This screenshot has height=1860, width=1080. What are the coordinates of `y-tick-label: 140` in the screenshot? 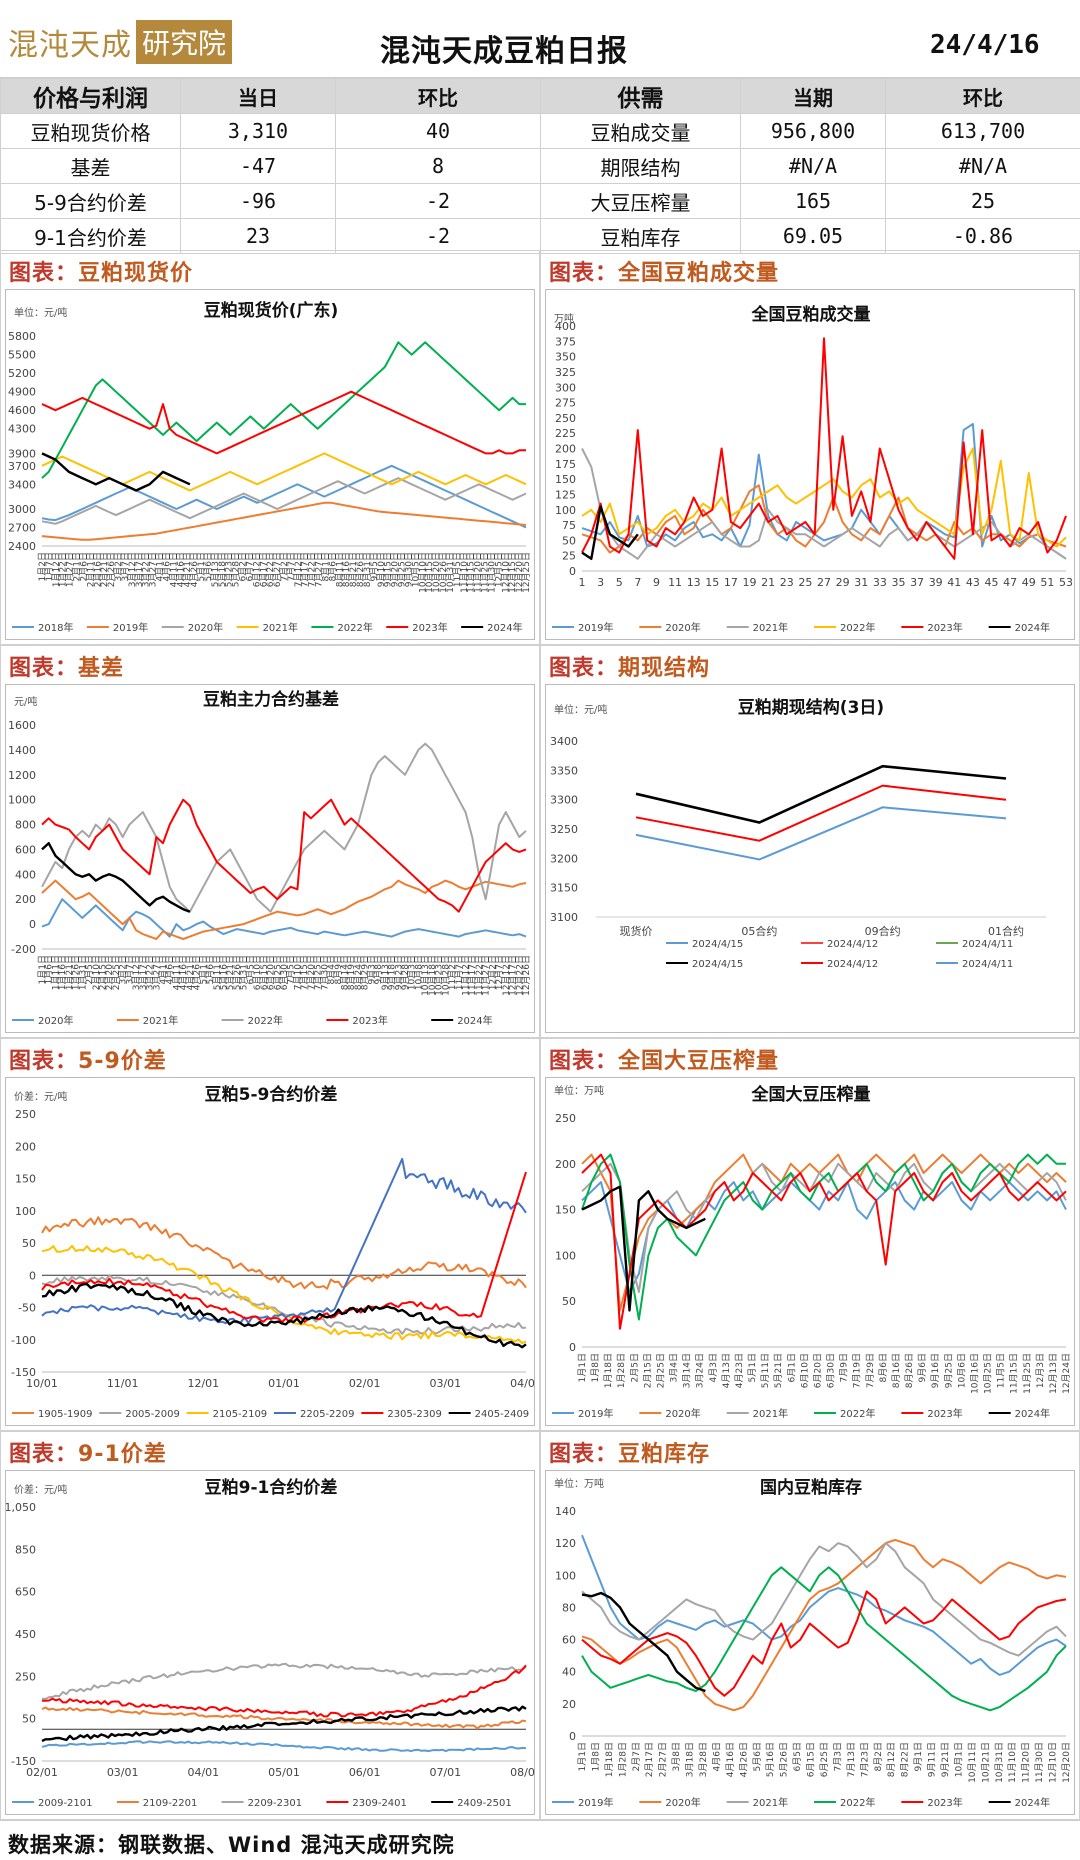 It's located at (565, 1511).